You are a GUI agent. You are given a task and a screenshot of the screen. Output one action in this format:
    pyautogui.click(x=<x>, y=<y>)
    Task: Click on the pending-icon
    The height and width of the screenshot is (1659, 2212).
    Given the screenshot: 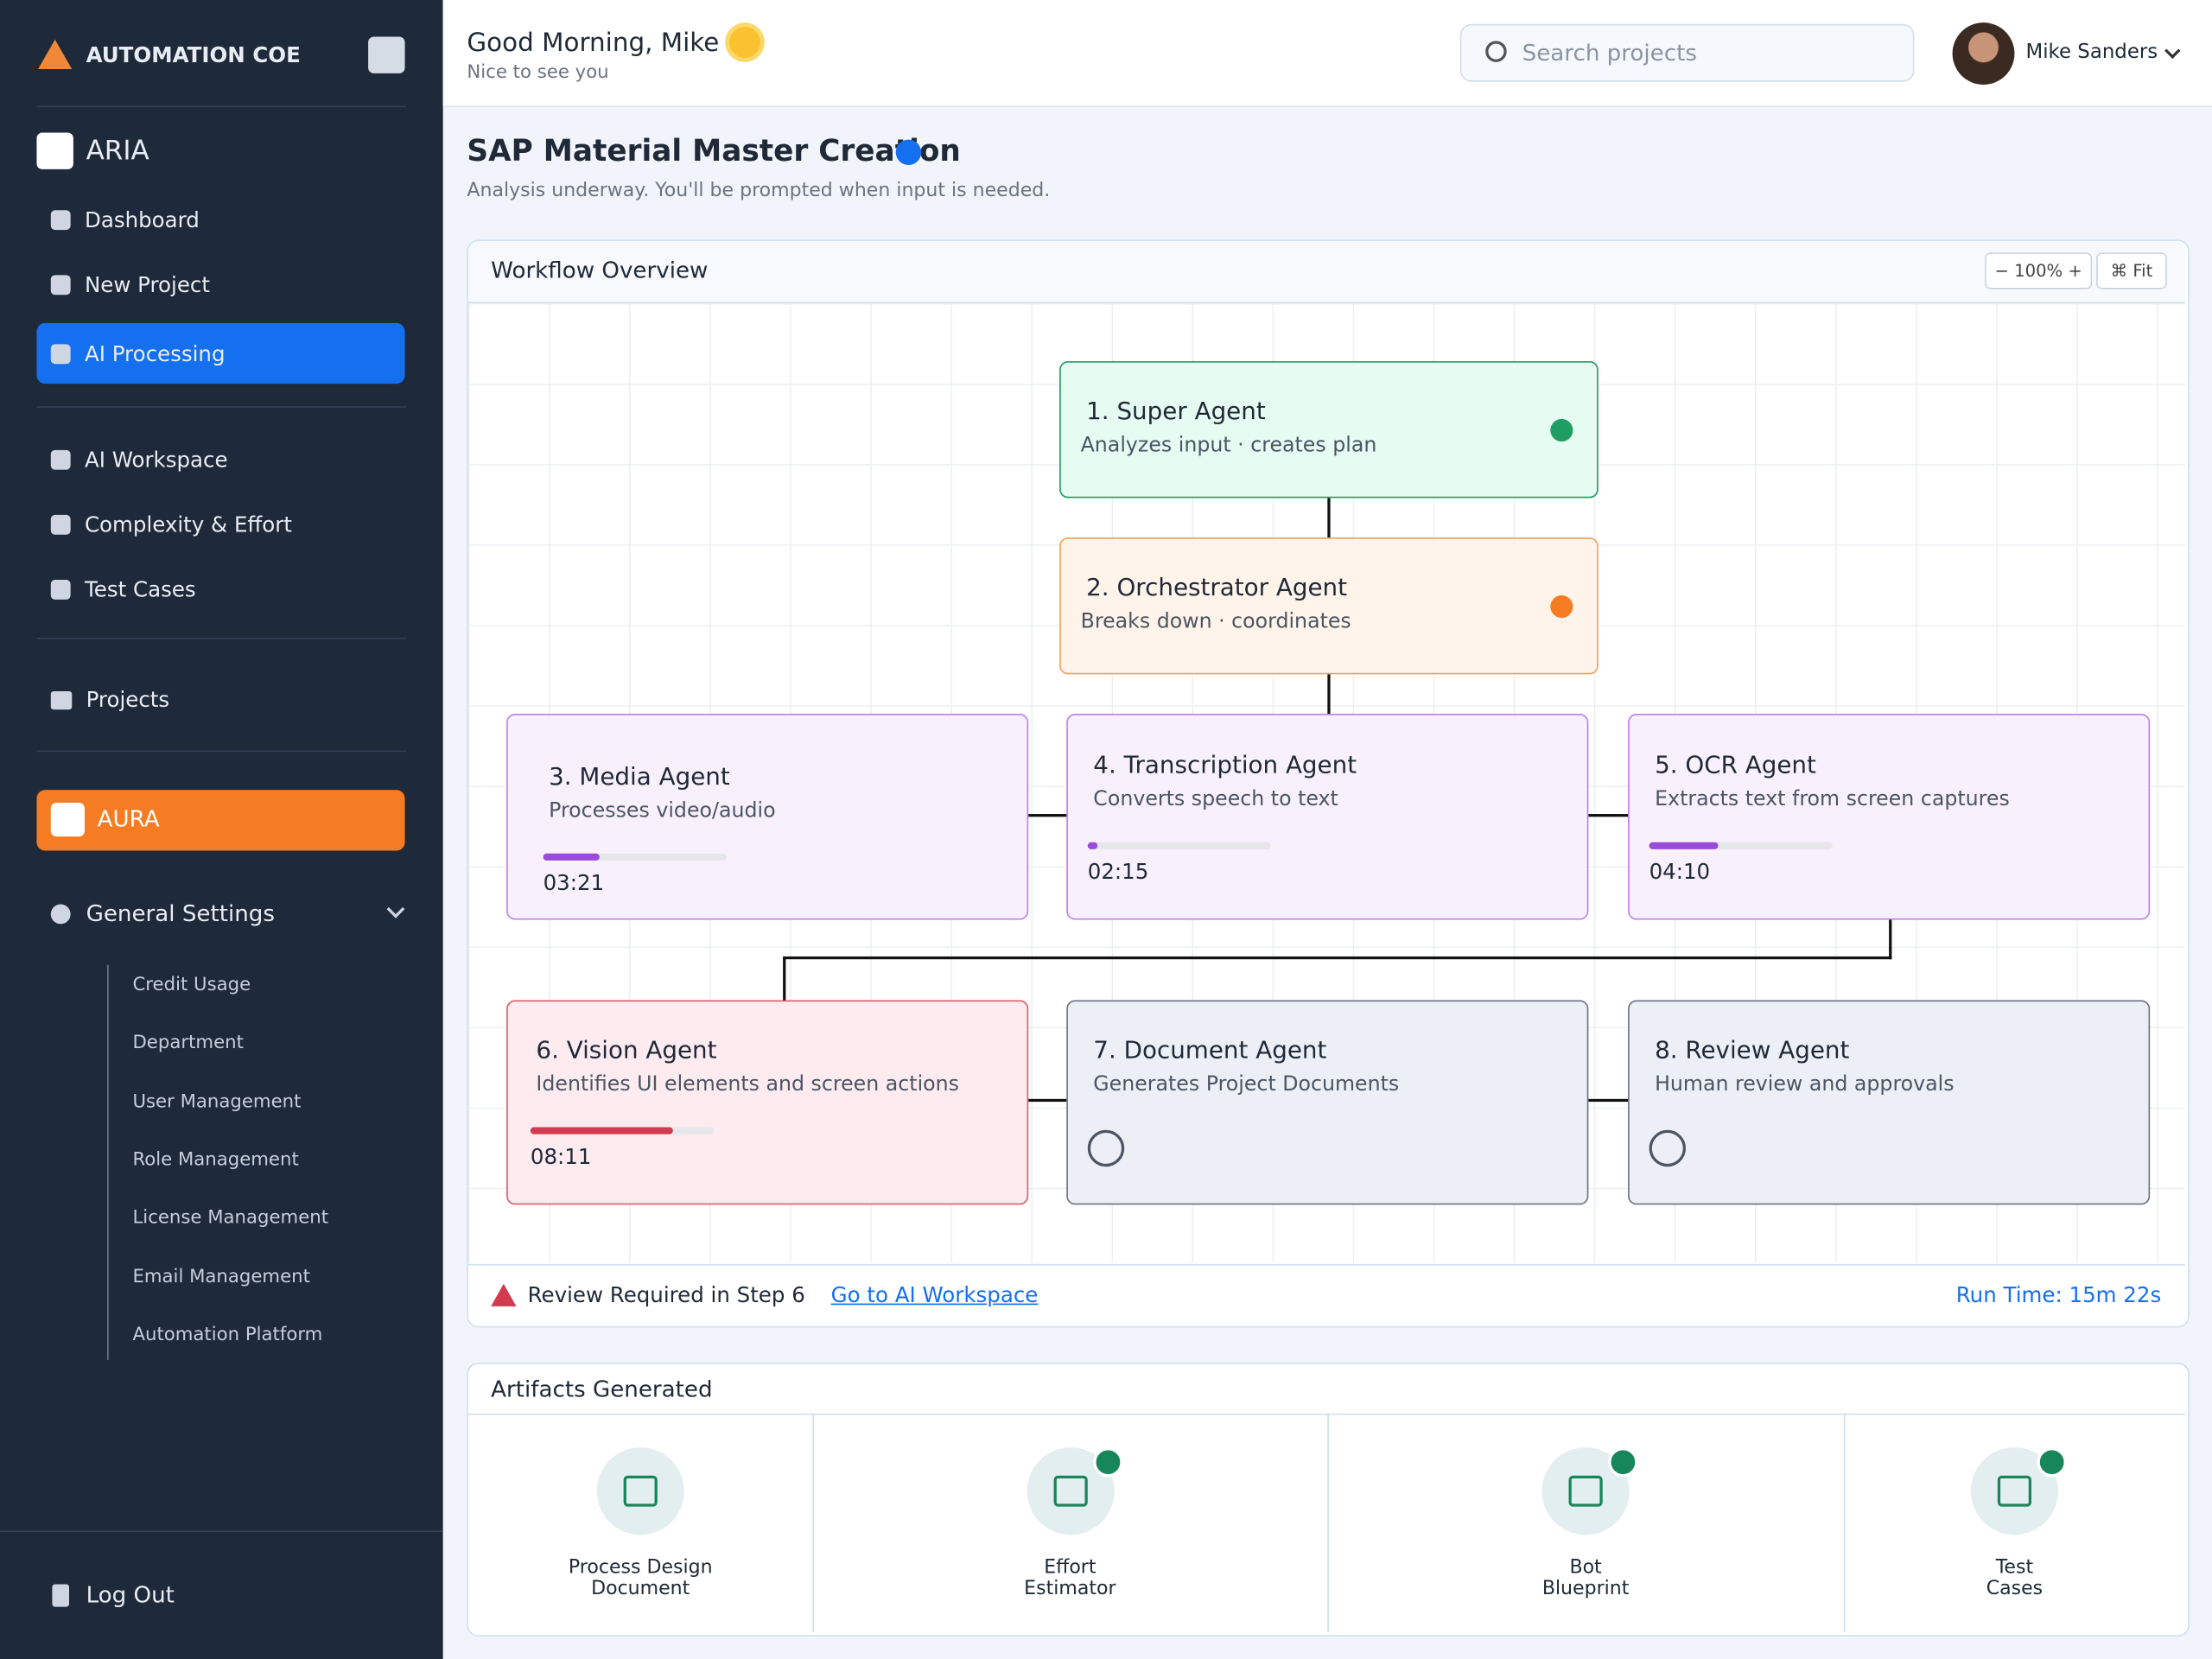 What is the action you would take?
    pyautogui.click(x=1668, y=1148)
    